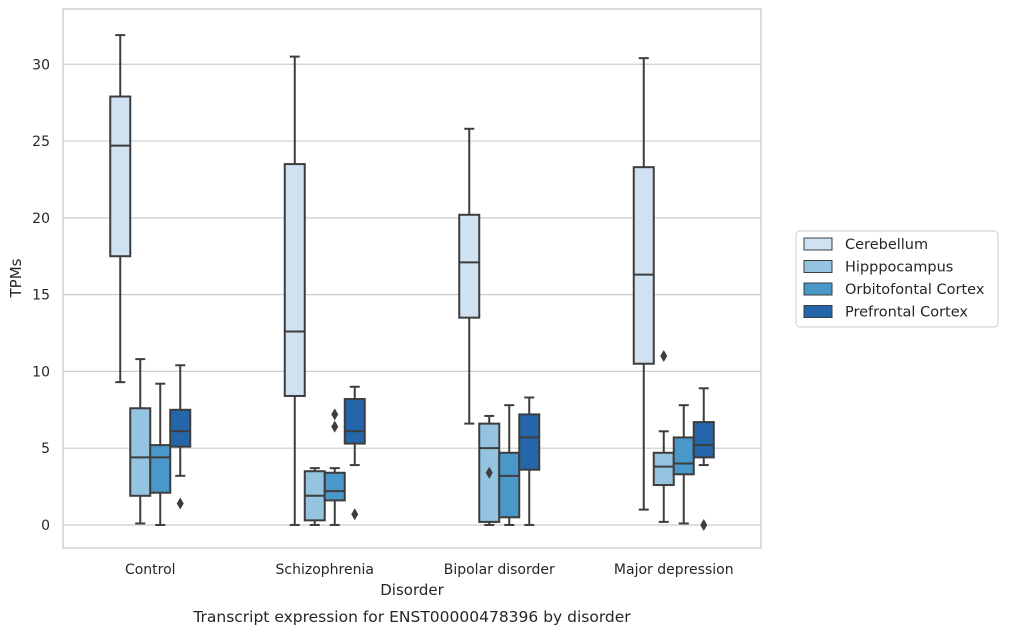 The width and height of the screenshot is (1009, 634). What do you see at coordinates (45, 526) in the screenshot?
I see `y-tick-label: 0` at bounding box center [45, 526].